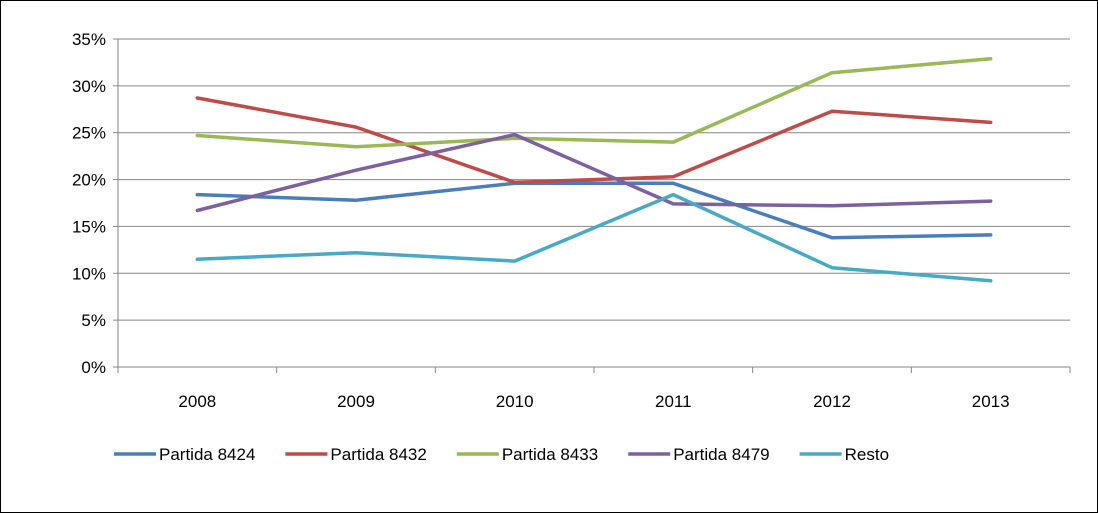 The height and width of the screenshot is (513, 1098). Describe the element at coordinates (207, 454) in the screenshot. I see `legend-label: Partida 8424` at that location.